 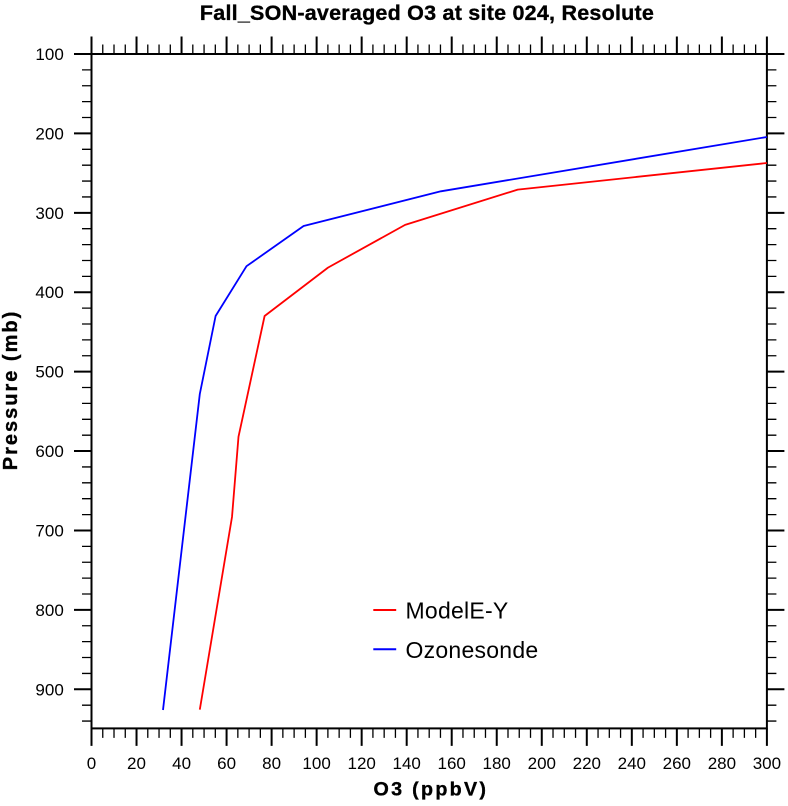 What do you see at coordinates (362, 763) in the screenshot?
I see `svg-text: 120` at bounding box center [362, 763].